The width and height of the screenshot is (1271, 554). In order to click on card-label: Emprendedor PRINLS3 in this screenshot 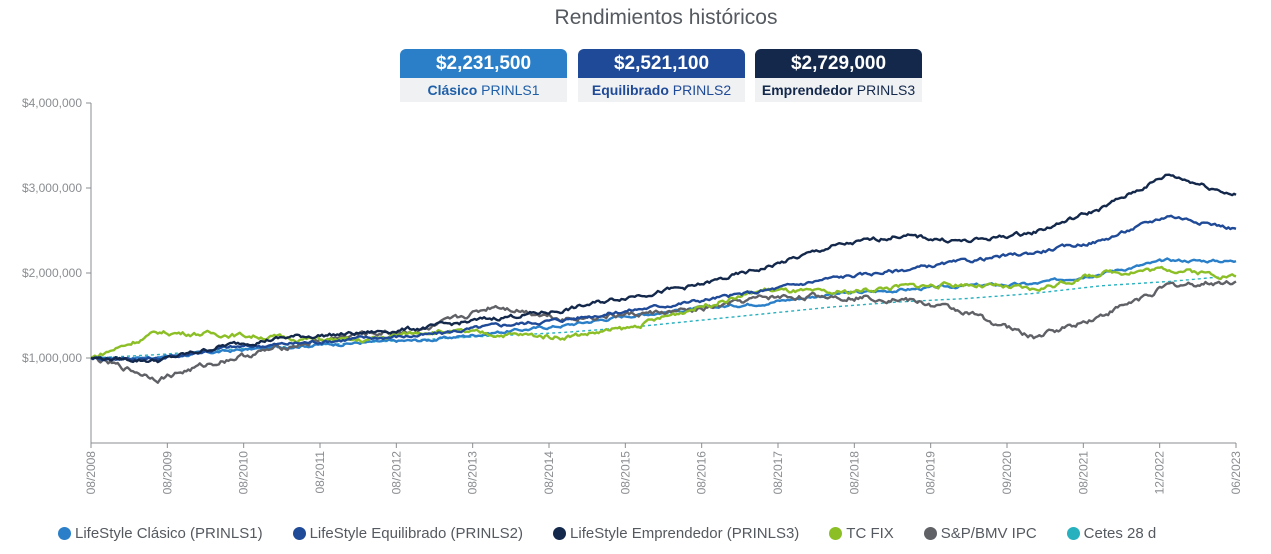, I will do `click(838, 90)`.